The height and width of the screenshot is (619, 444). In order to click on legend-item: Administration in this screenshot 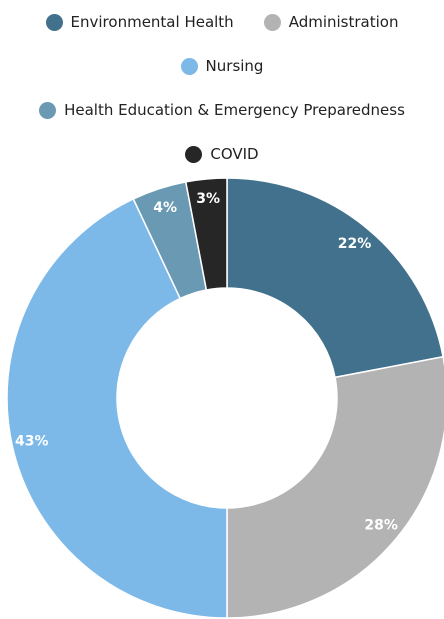, I will do `click(331, 22)`.